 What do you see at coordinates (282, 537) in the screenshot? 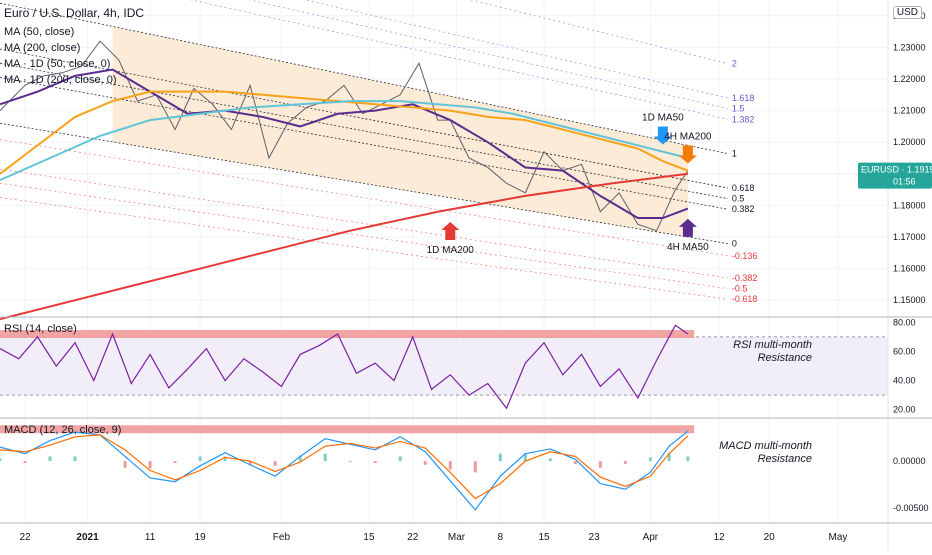
I see `x-tick-label: Feb` at bounding box center [282, 537].